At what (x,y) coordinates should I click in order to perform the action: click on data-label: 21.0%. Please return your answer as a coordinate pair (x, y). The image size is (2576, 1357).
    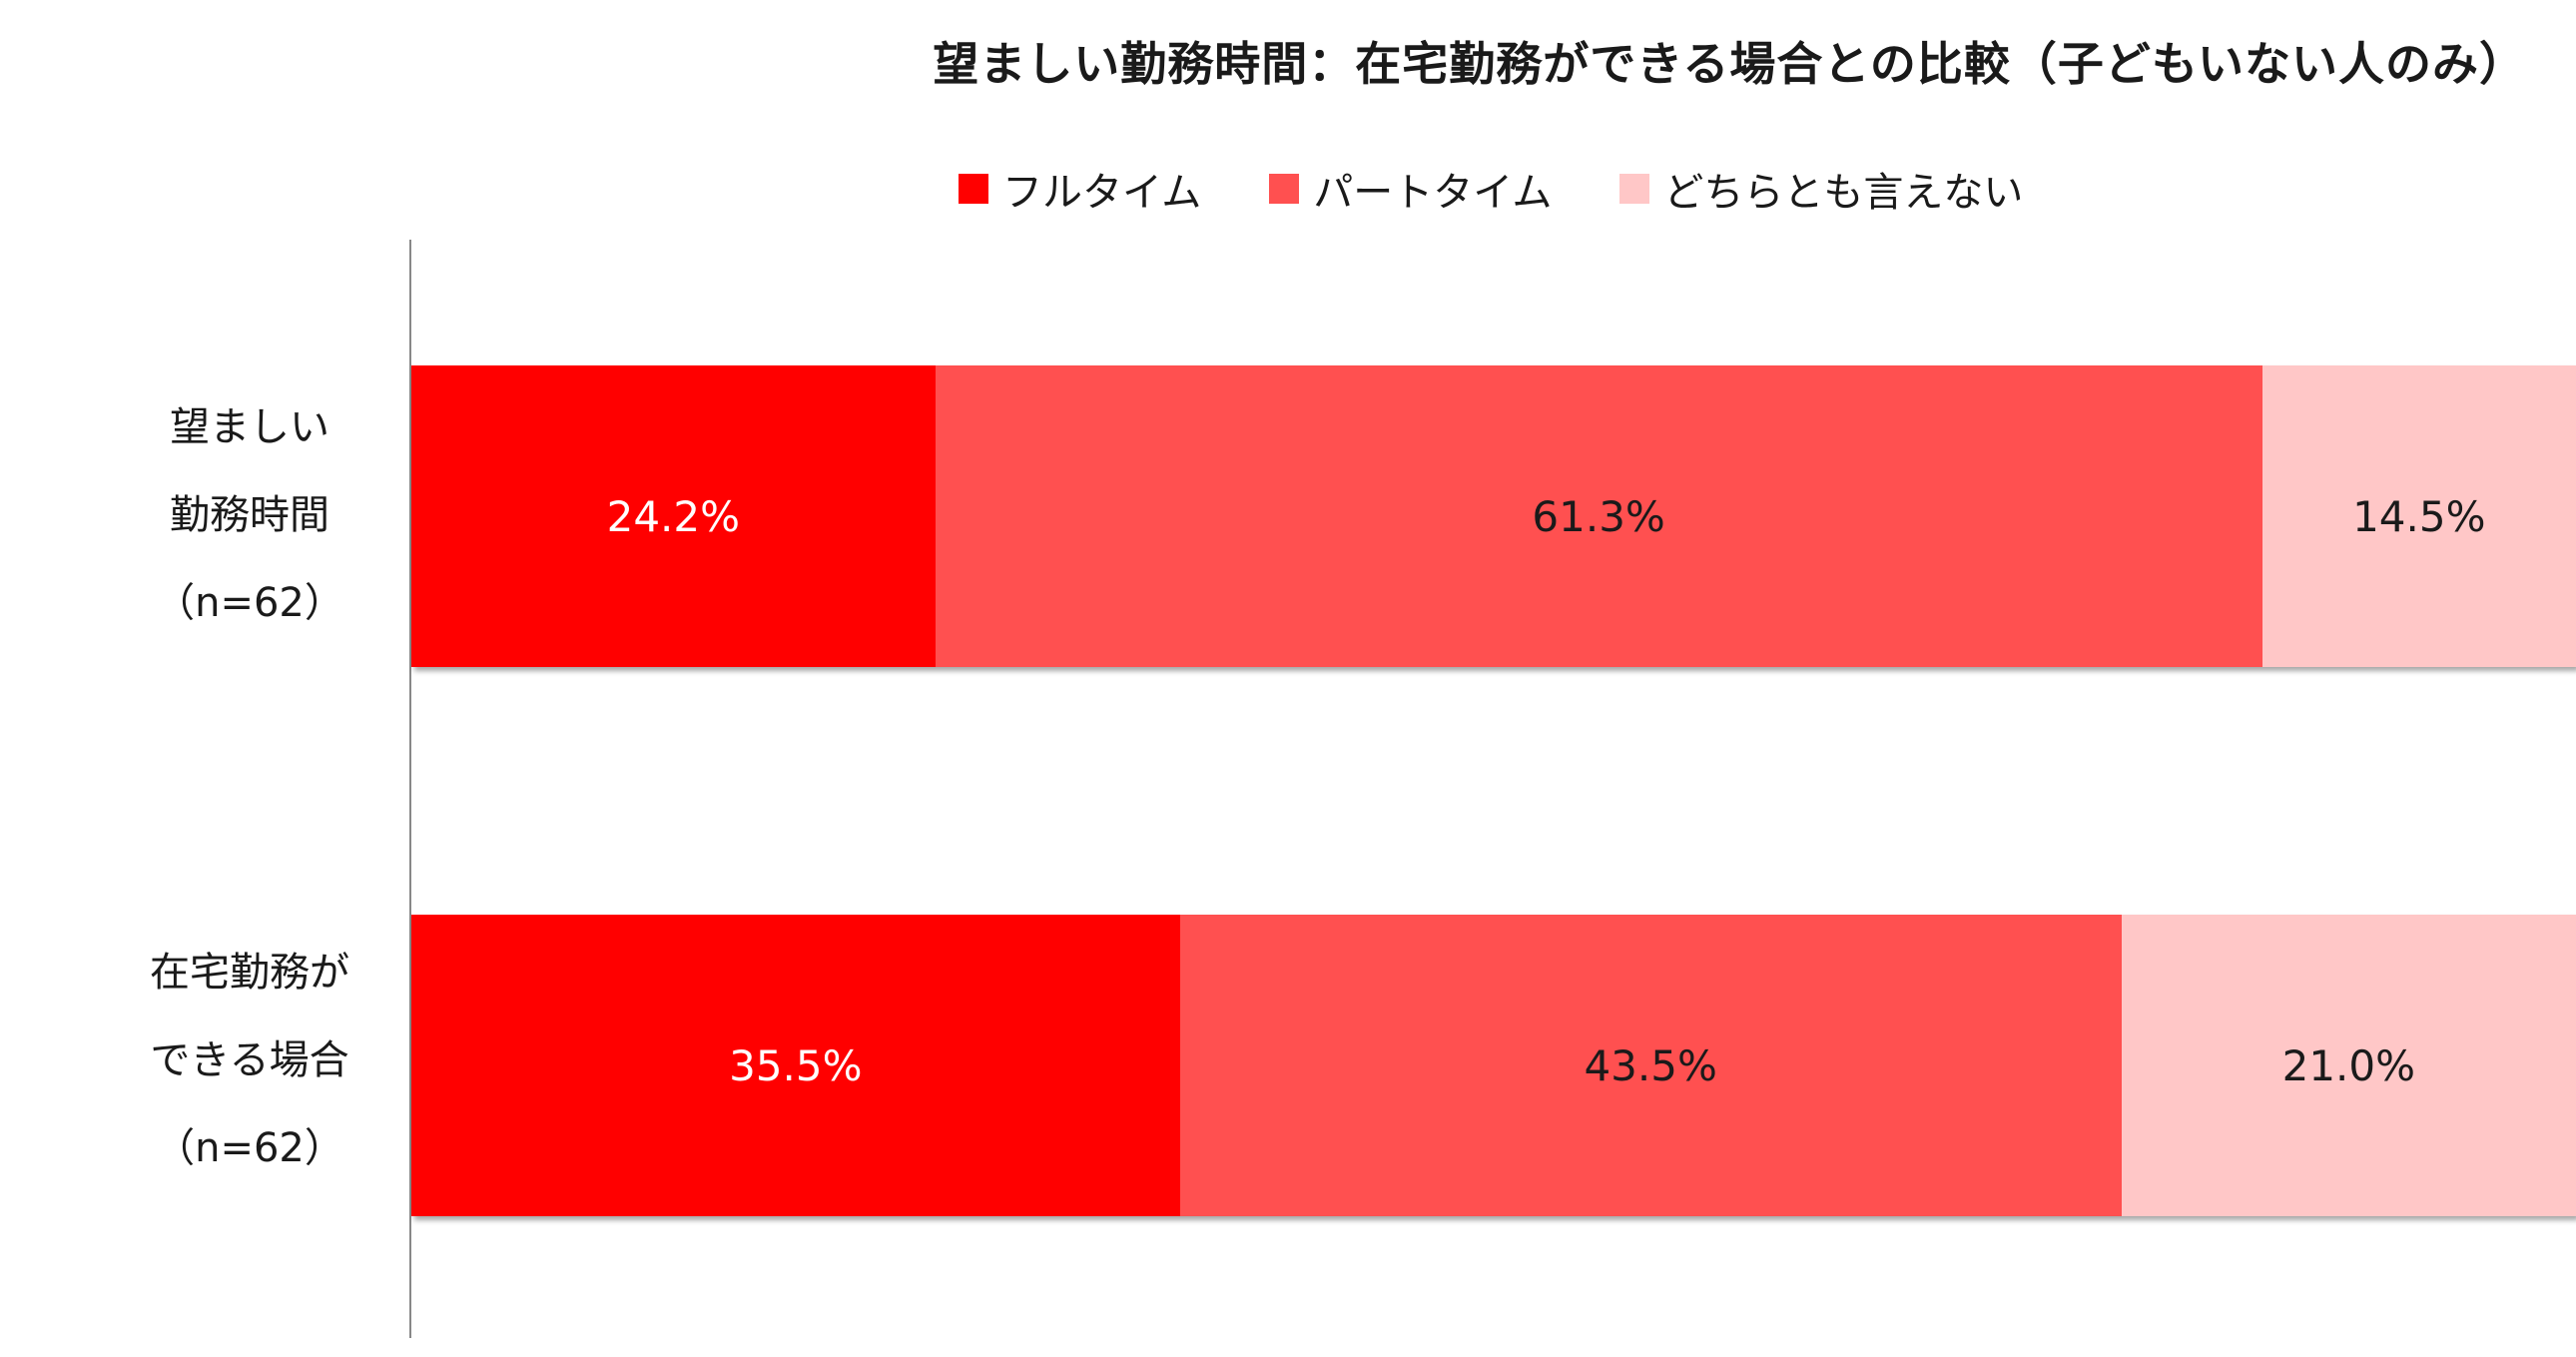
    Looking at the image, I should click on (2348, 1065).